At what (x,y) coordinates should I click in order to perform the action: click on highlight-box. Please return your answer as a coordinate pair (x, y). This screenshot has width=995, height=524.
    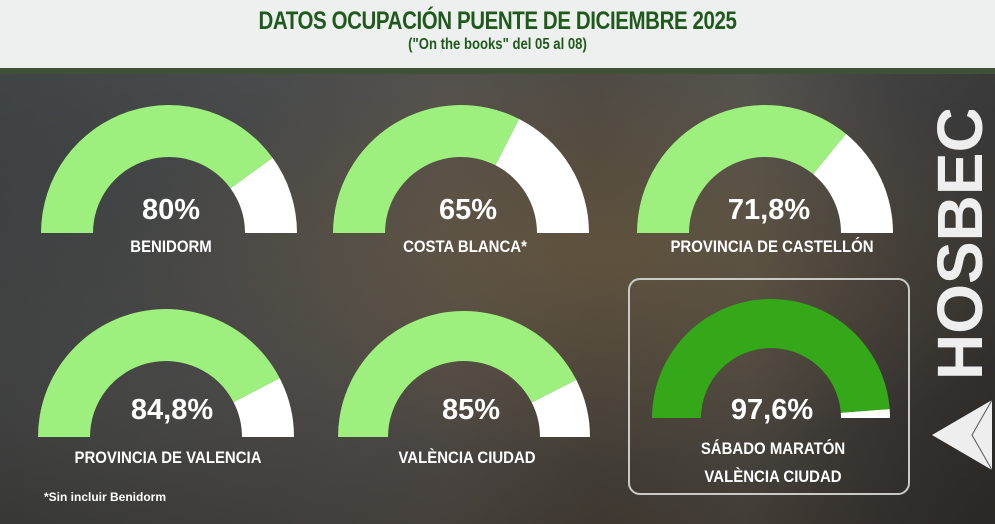
    Looking at the image, I should click on (769, 386).